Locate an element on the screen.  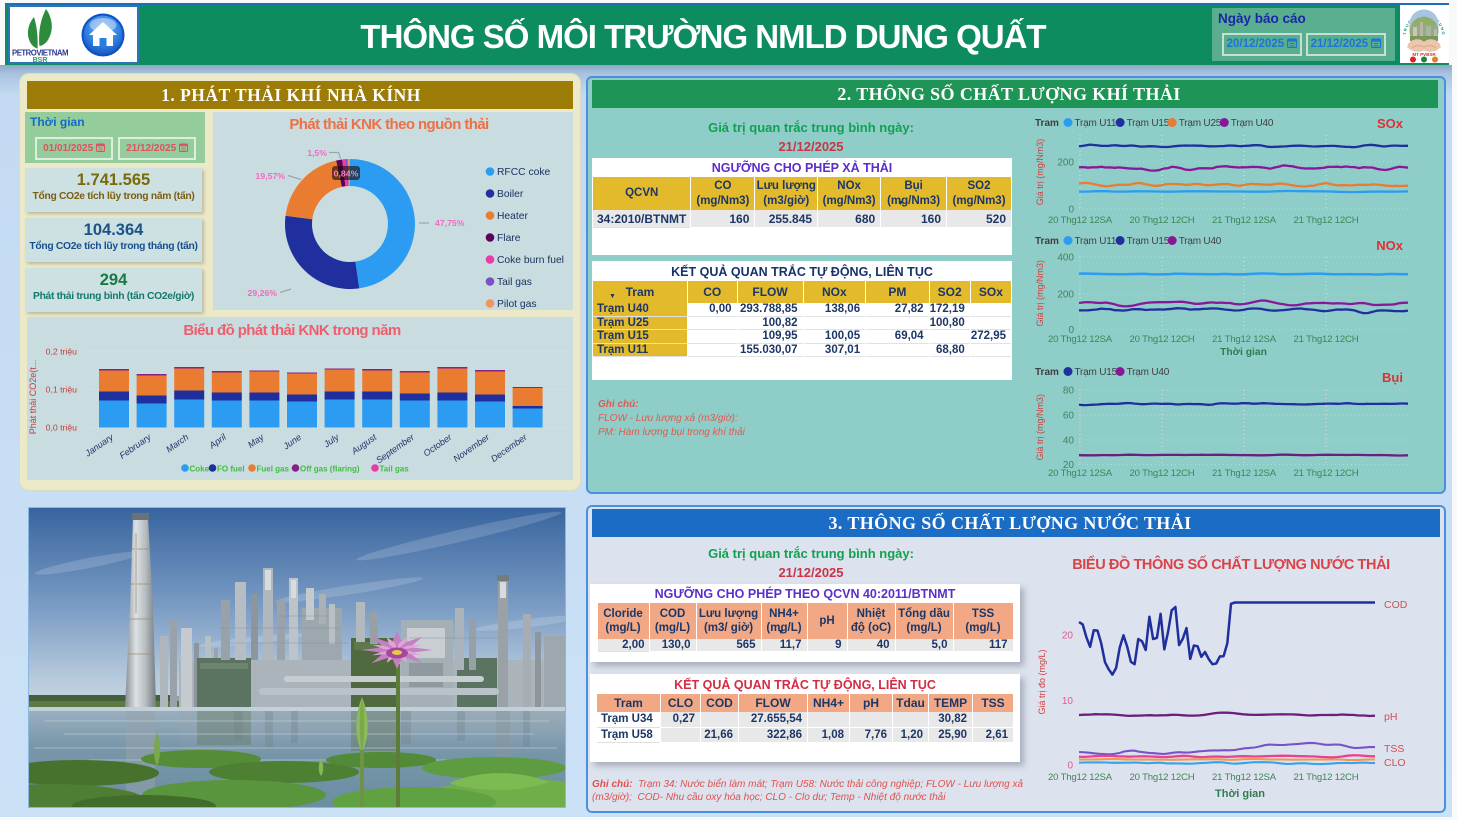
svg-text: Heater is located at coordinates (512, 216).